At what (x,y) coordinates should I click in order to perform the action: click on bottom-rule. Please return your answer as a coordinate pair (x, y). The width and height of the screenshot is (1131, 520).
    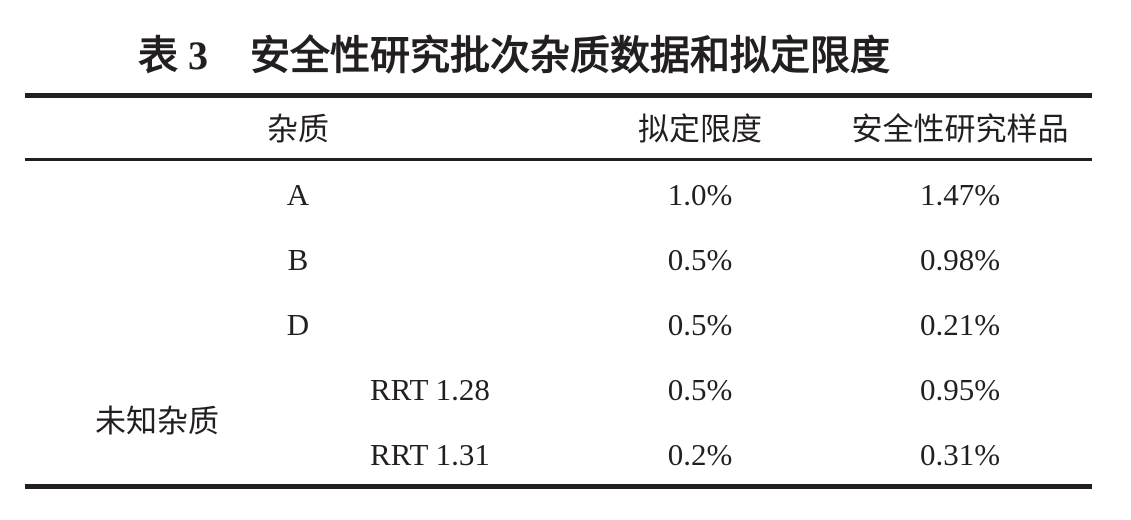
    Looking at the image, I should click on (558, 486).